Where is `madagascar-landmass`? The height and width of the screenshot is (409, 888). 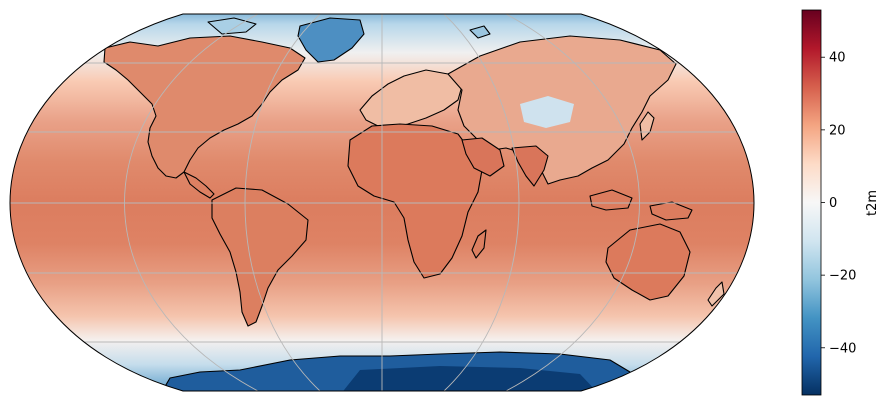
madagascar-landmass is located at coordinates (479, 244).